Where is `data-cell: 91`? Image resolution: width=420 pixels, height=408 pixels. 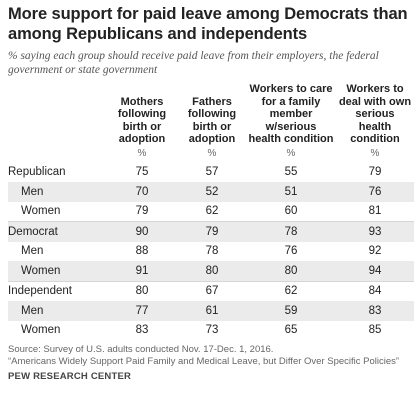 data-cell: 91 is located at coordinates (142, 271).